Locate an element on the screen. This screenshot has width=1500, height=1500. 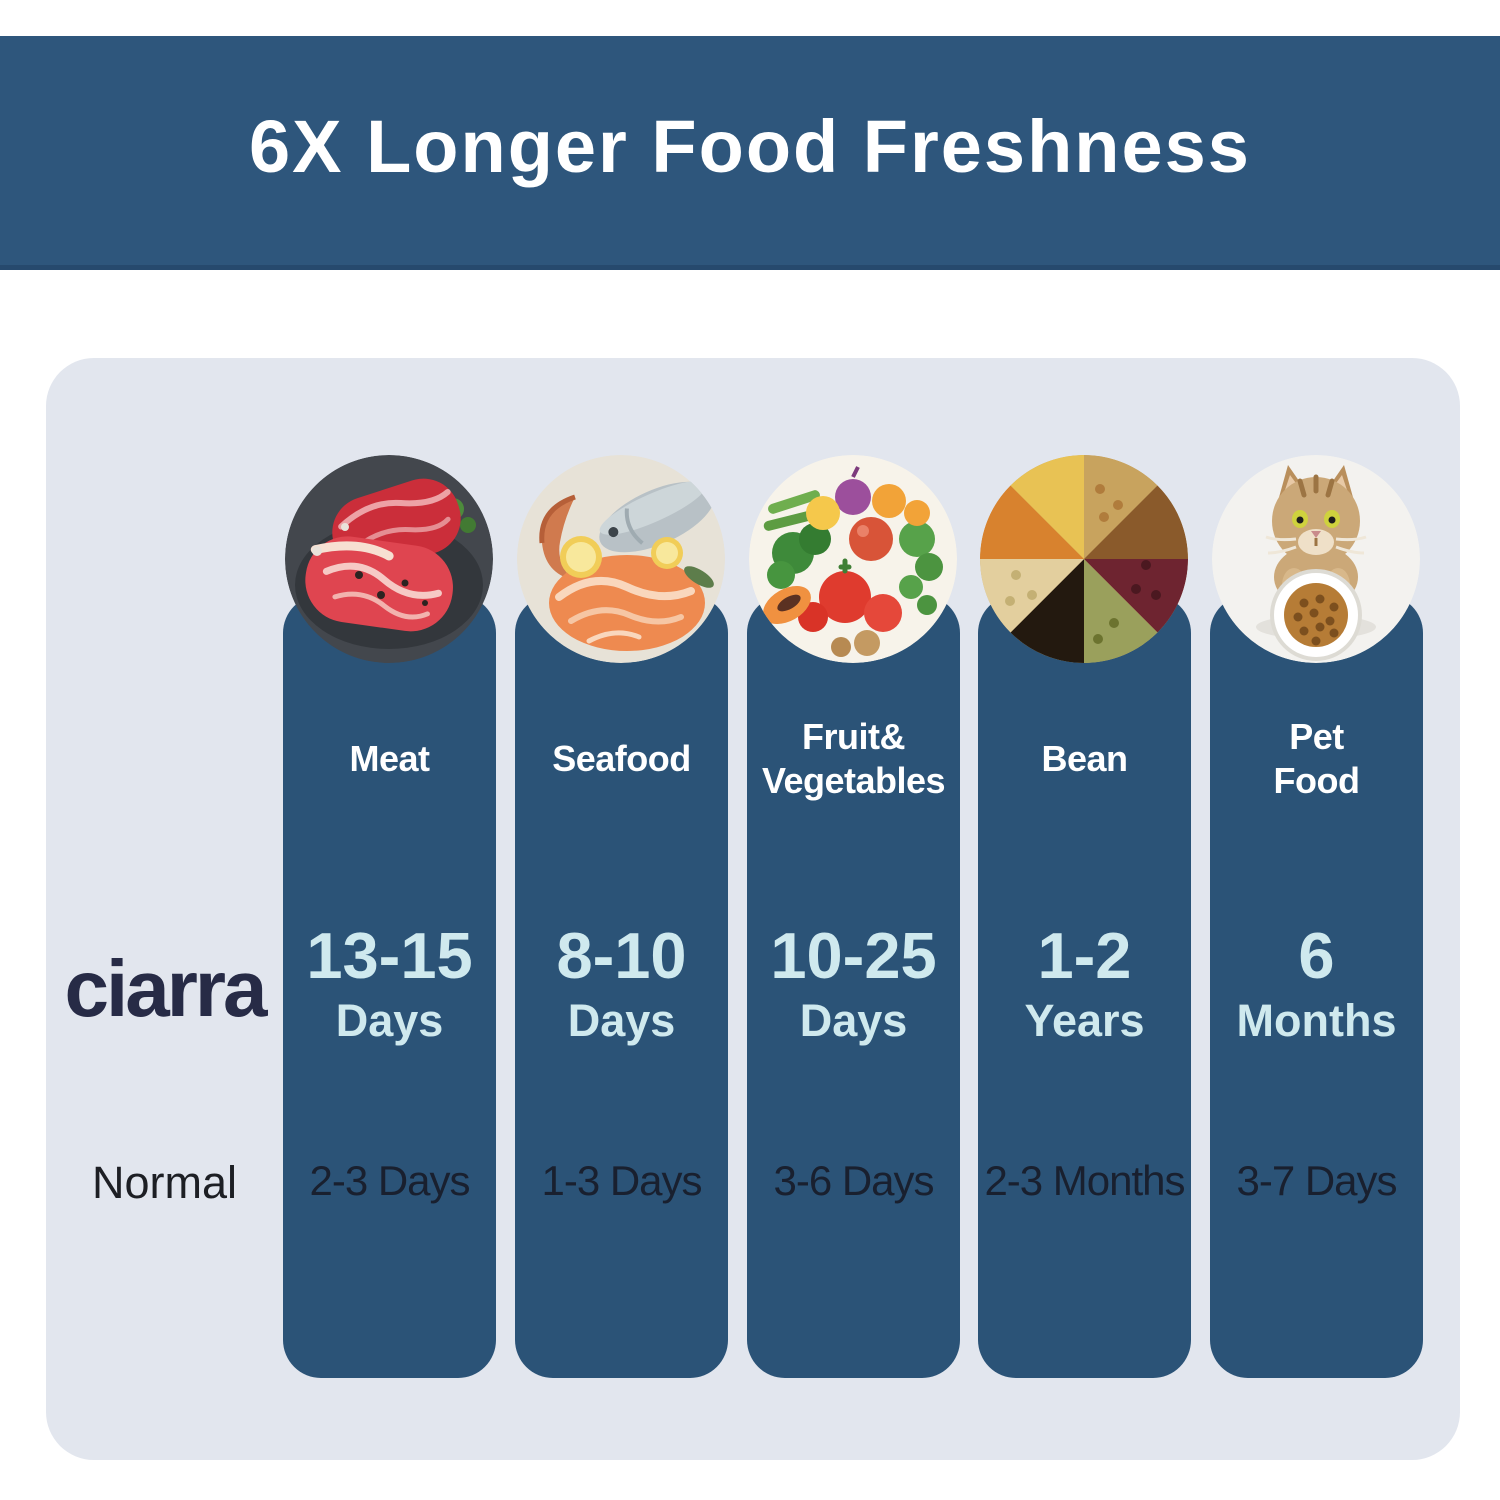
category-label-line: Bean is located at coordinates (1084, 758).